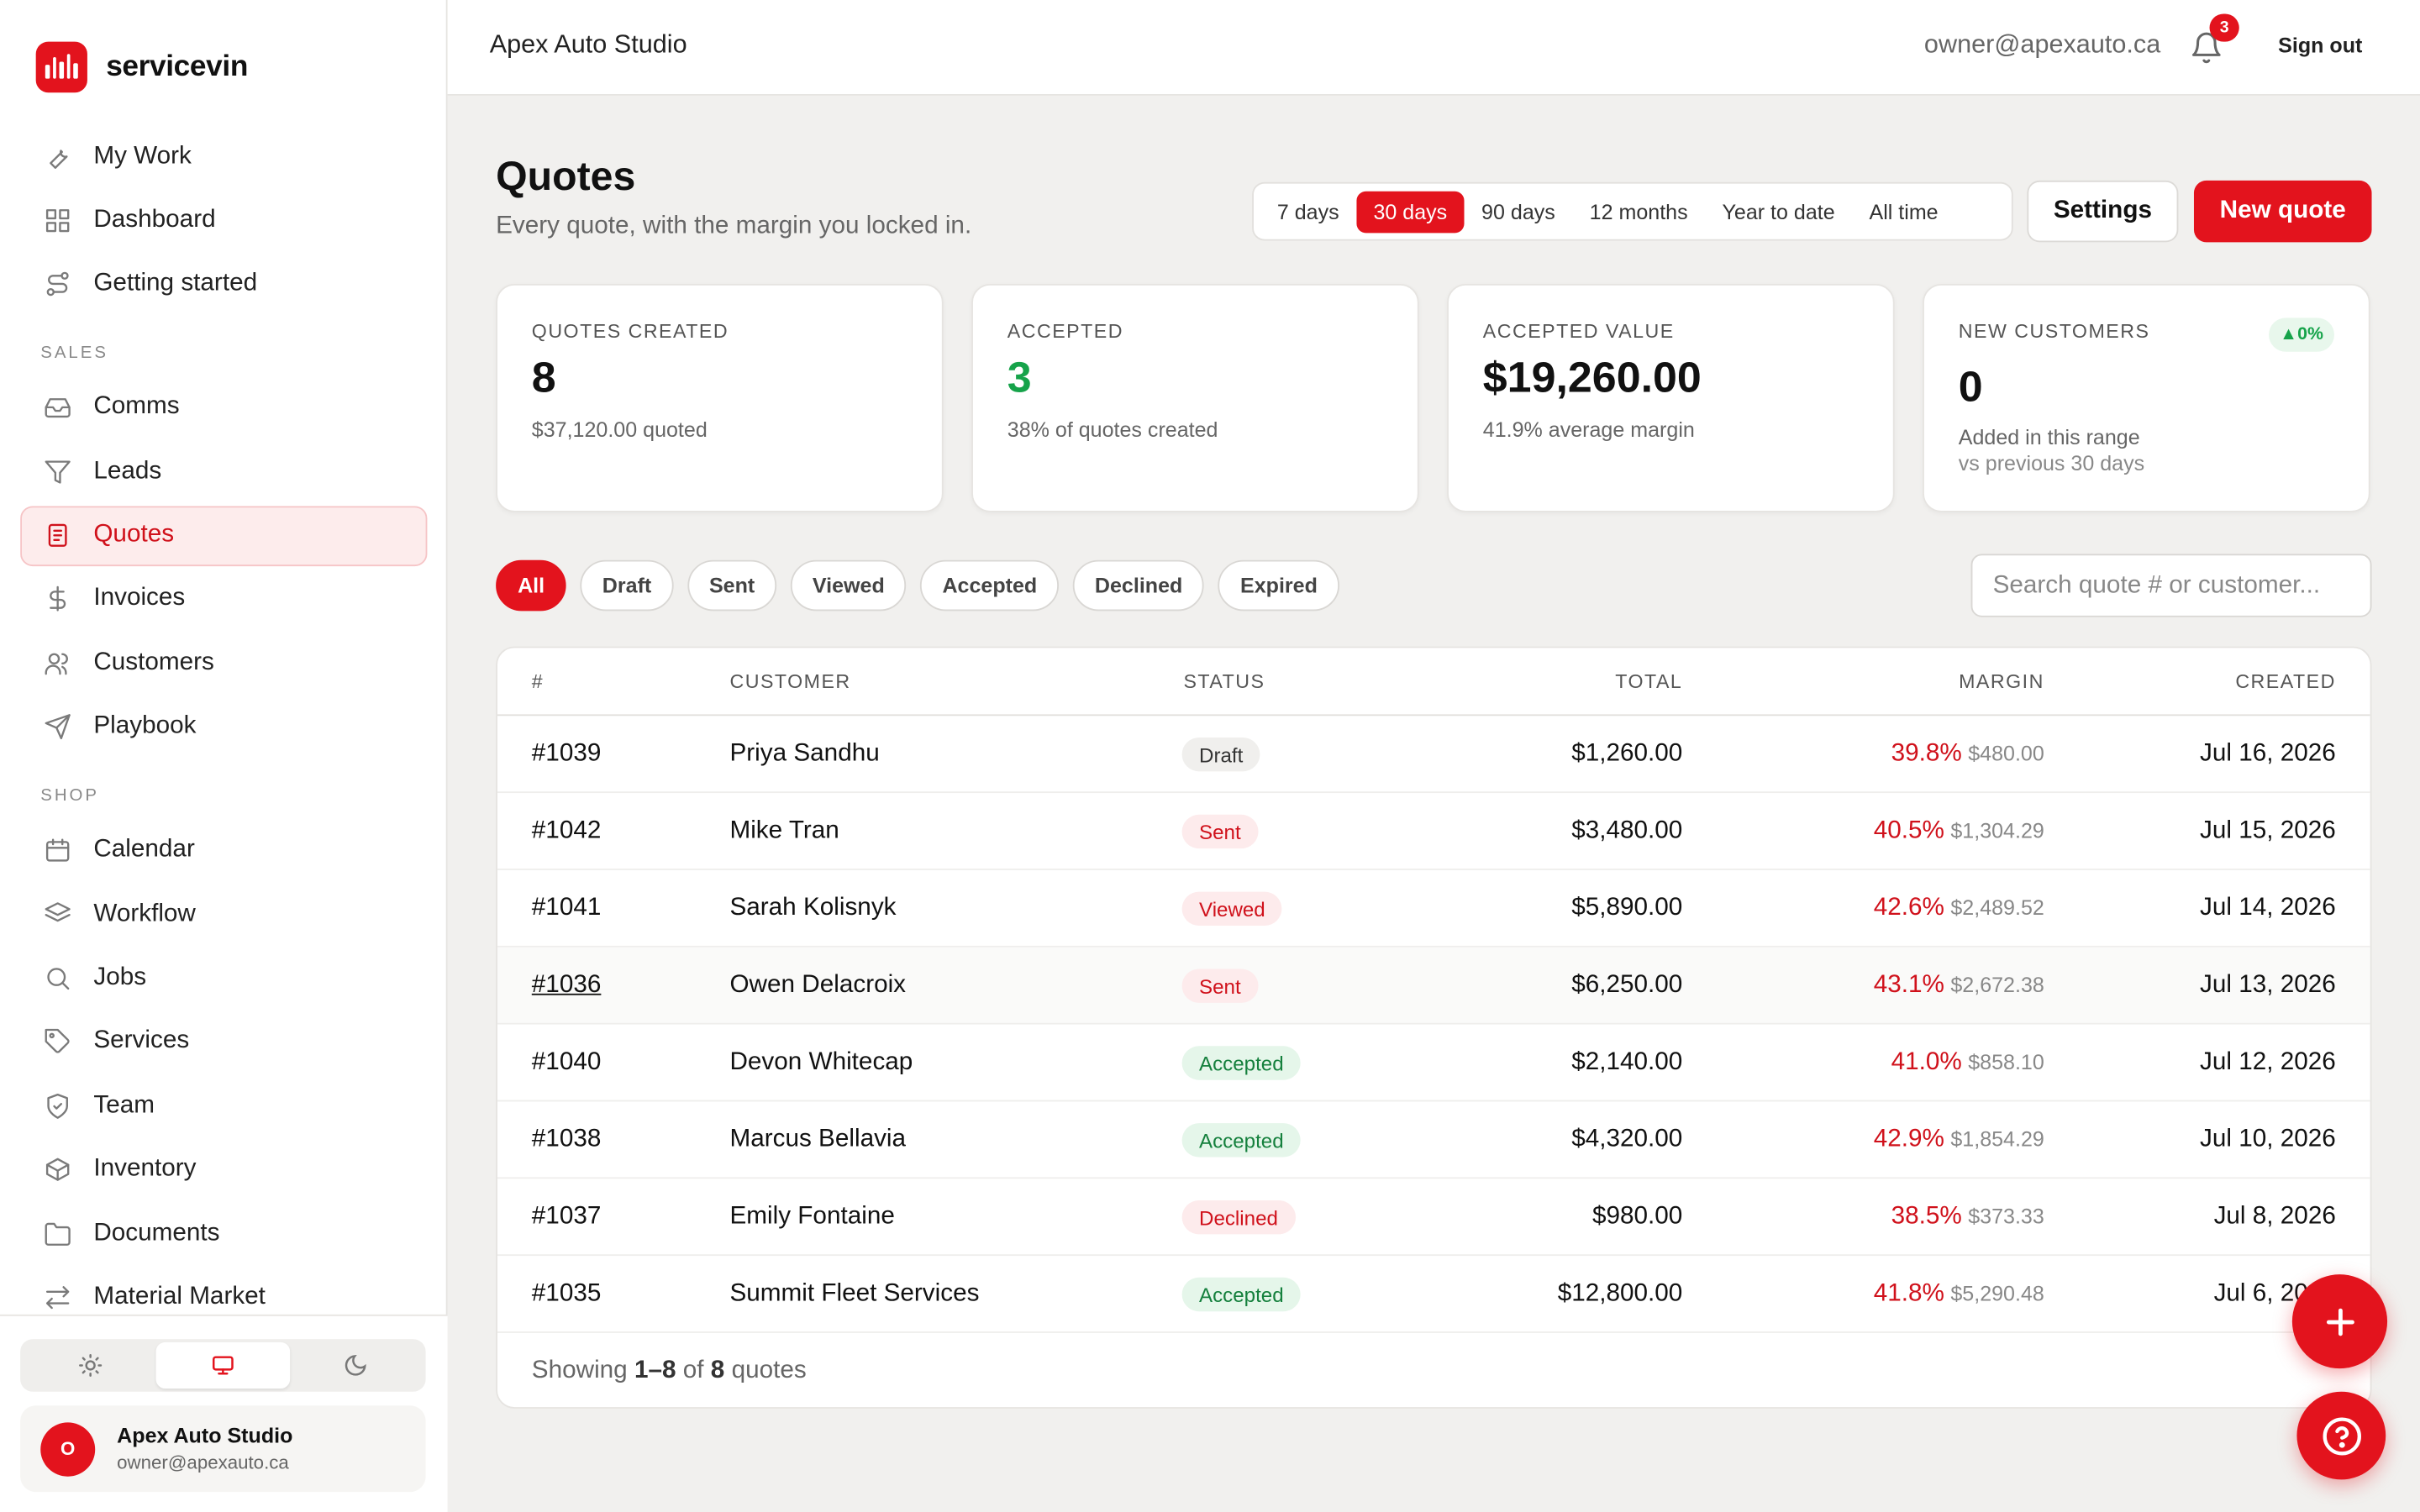  What do you see at coordinates (567, 753) in the screenshot?
I see `quote-number-link: #1039` at bounding box center [567, 753].